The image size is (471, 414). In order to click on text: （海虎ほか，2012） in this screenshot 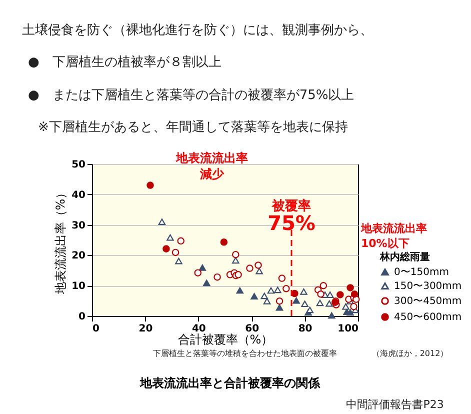, I will do `click(410, 353)`.